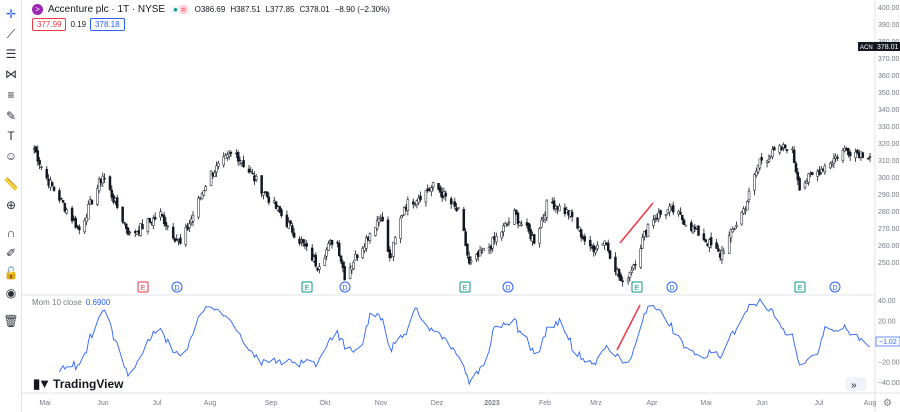  I want to click on momentum-legend: Mom 10 close 0.6900, so click(71, 302).